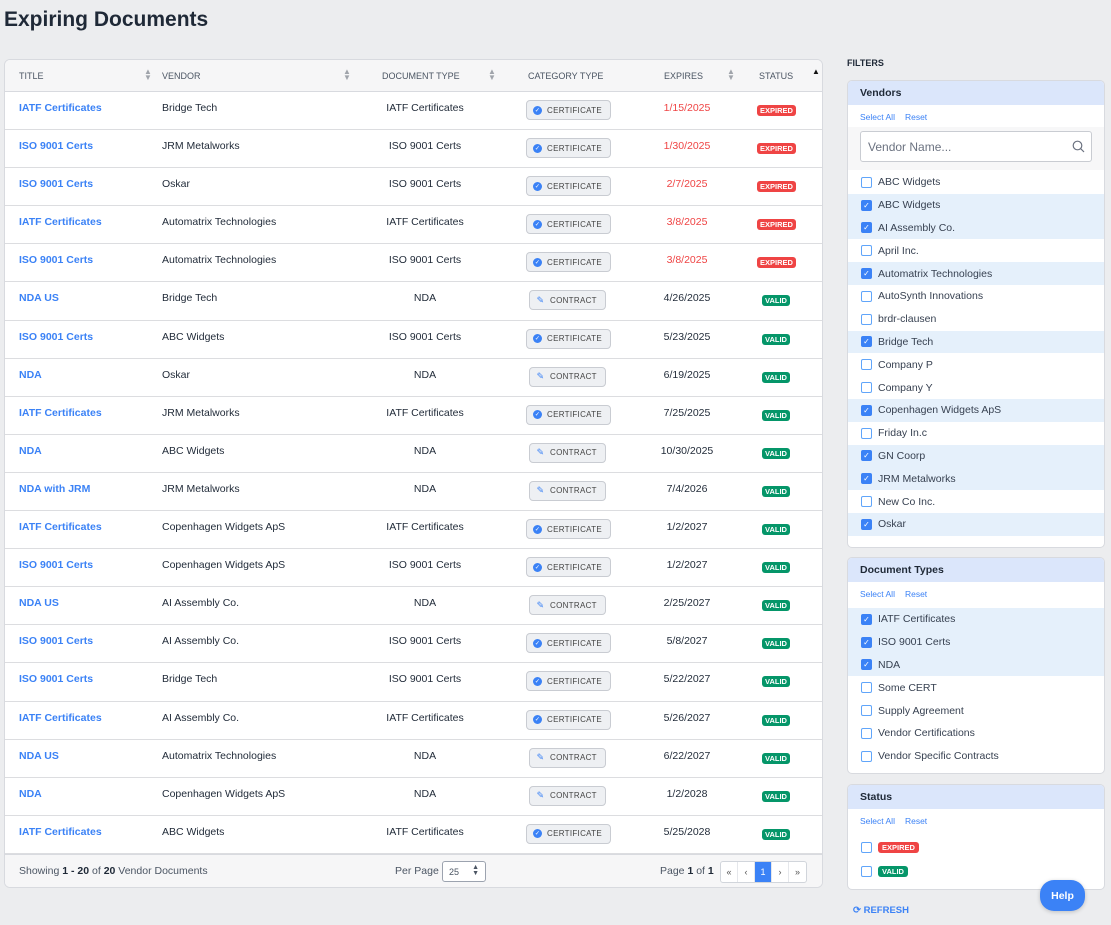 Image resolution: width=1111 pixels, height=925 pixels. What do you see at coordinates (55, 488) in the screenshot?
I see `document-title-link: NDA with JRM` at bounding box center [55, 488].